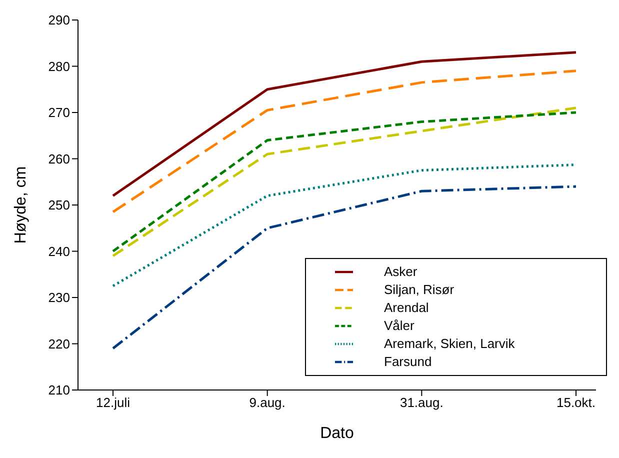  I want to click on y-tick-label: 210, so click(59, 390).